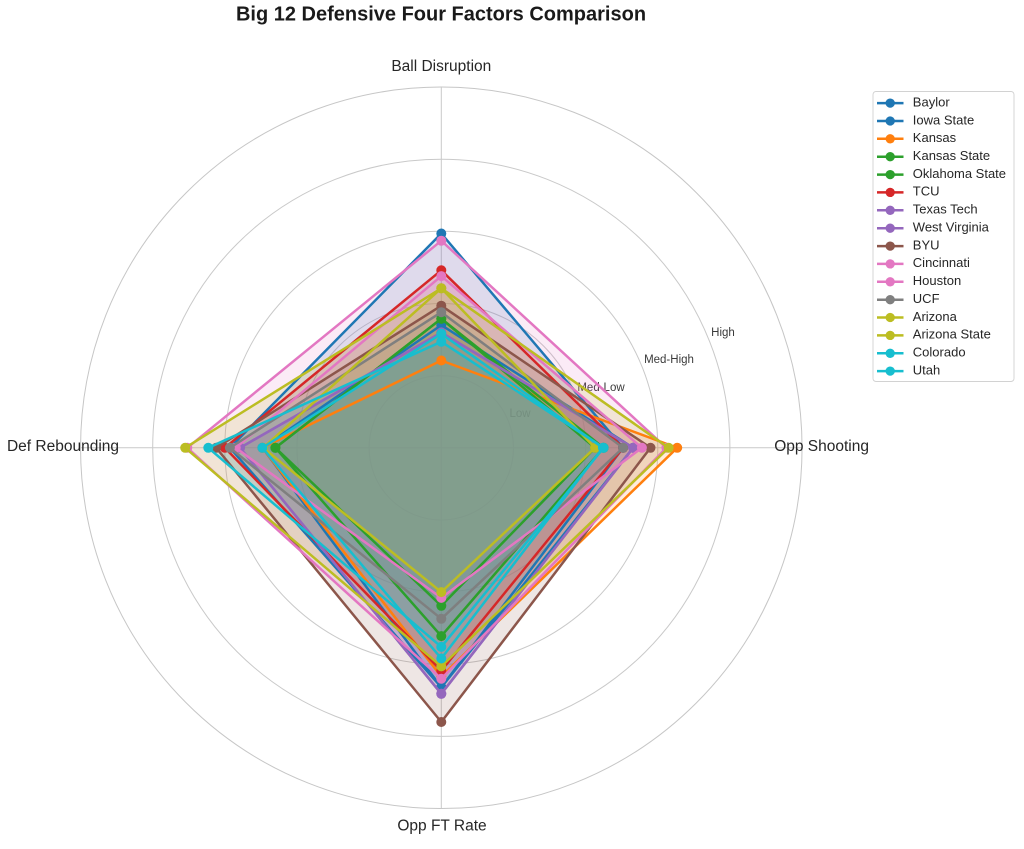 The image size is (1024, 849). What do you see at coordinates (951, 155) in the screenshot?
I see `svg-text: Kansas State` at bounding box center [951, 155].